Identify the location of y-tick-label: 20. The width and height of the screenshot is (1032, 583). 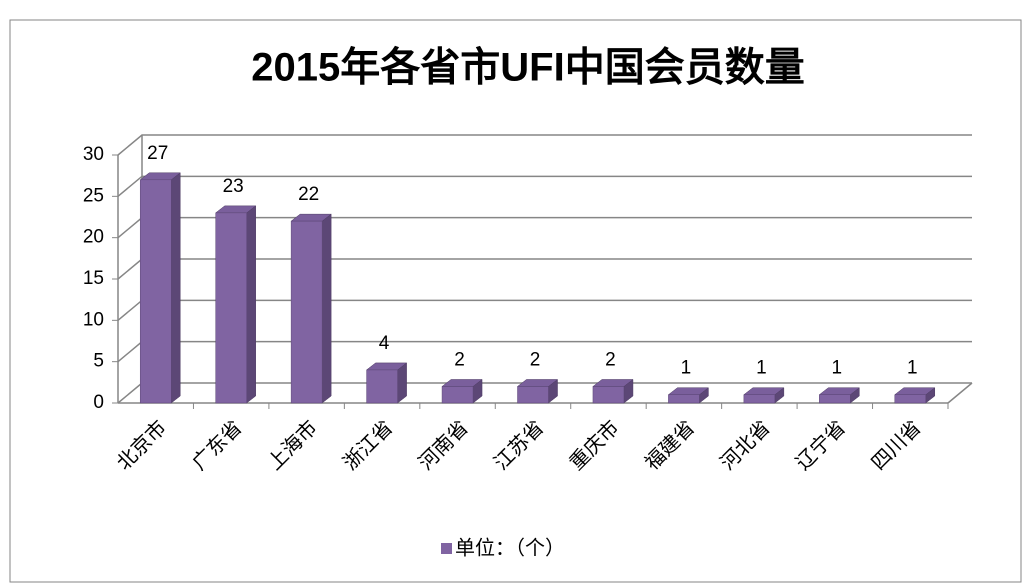
(93, 237).